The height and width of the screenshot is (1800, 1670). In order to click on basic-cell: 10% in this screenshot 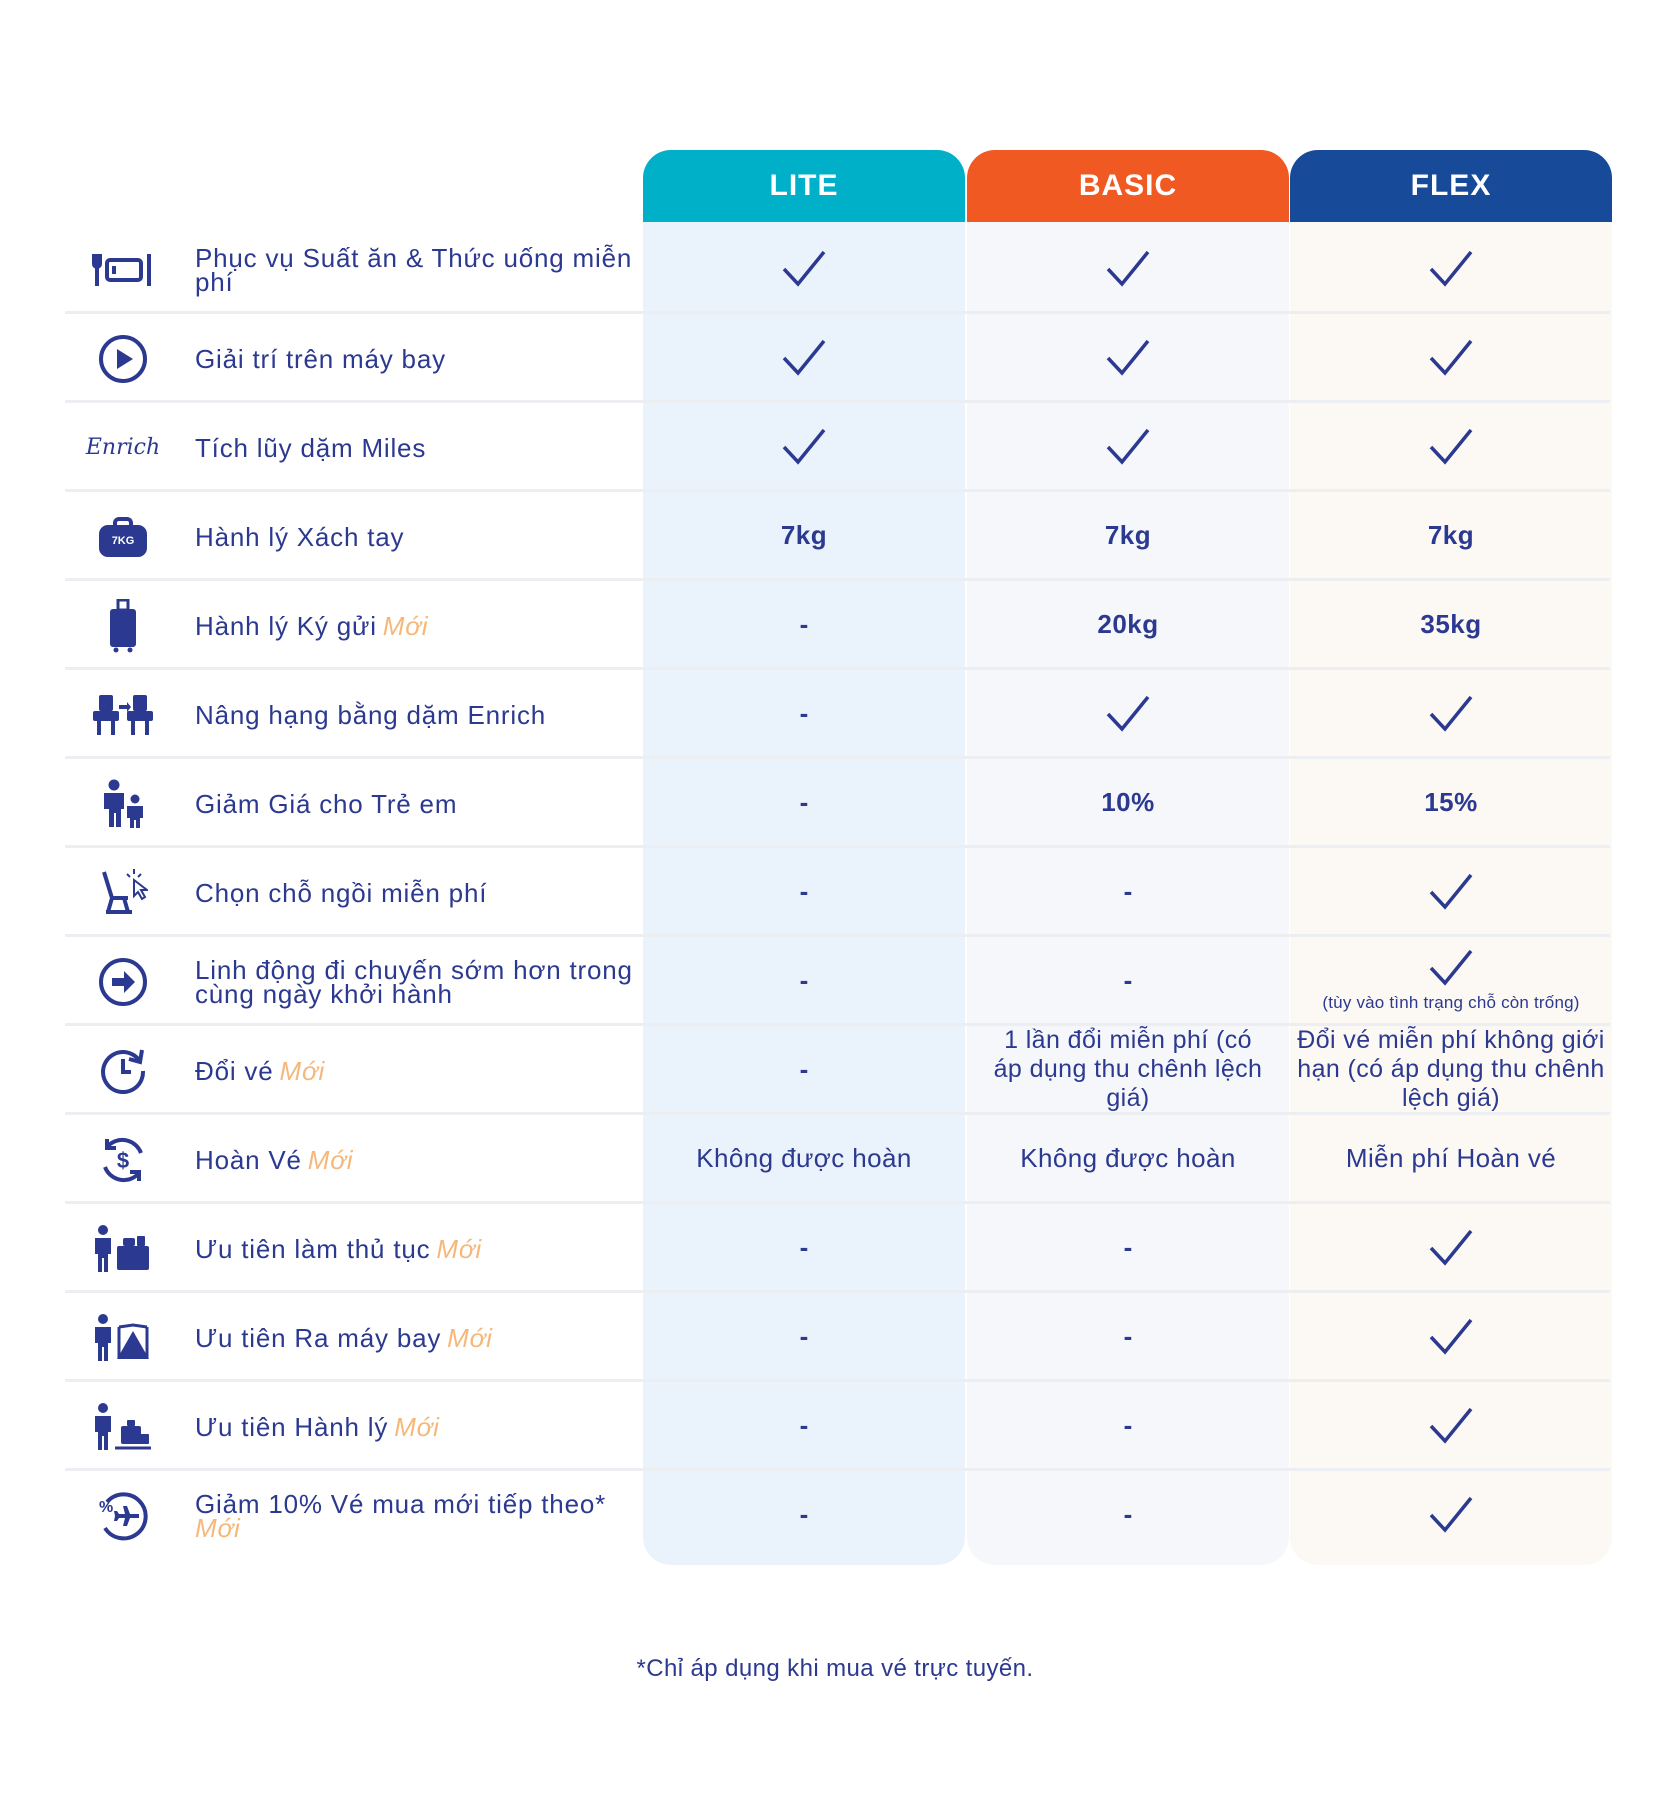, I will do `click(1128, 801)`.